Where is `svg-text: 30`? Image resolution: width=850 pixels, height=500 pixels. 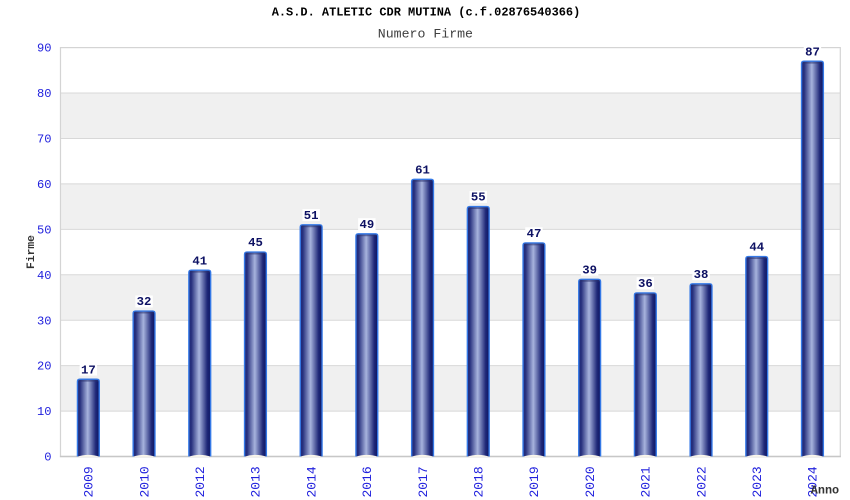 svg-text: 30 is located at coordinates (44, 321).